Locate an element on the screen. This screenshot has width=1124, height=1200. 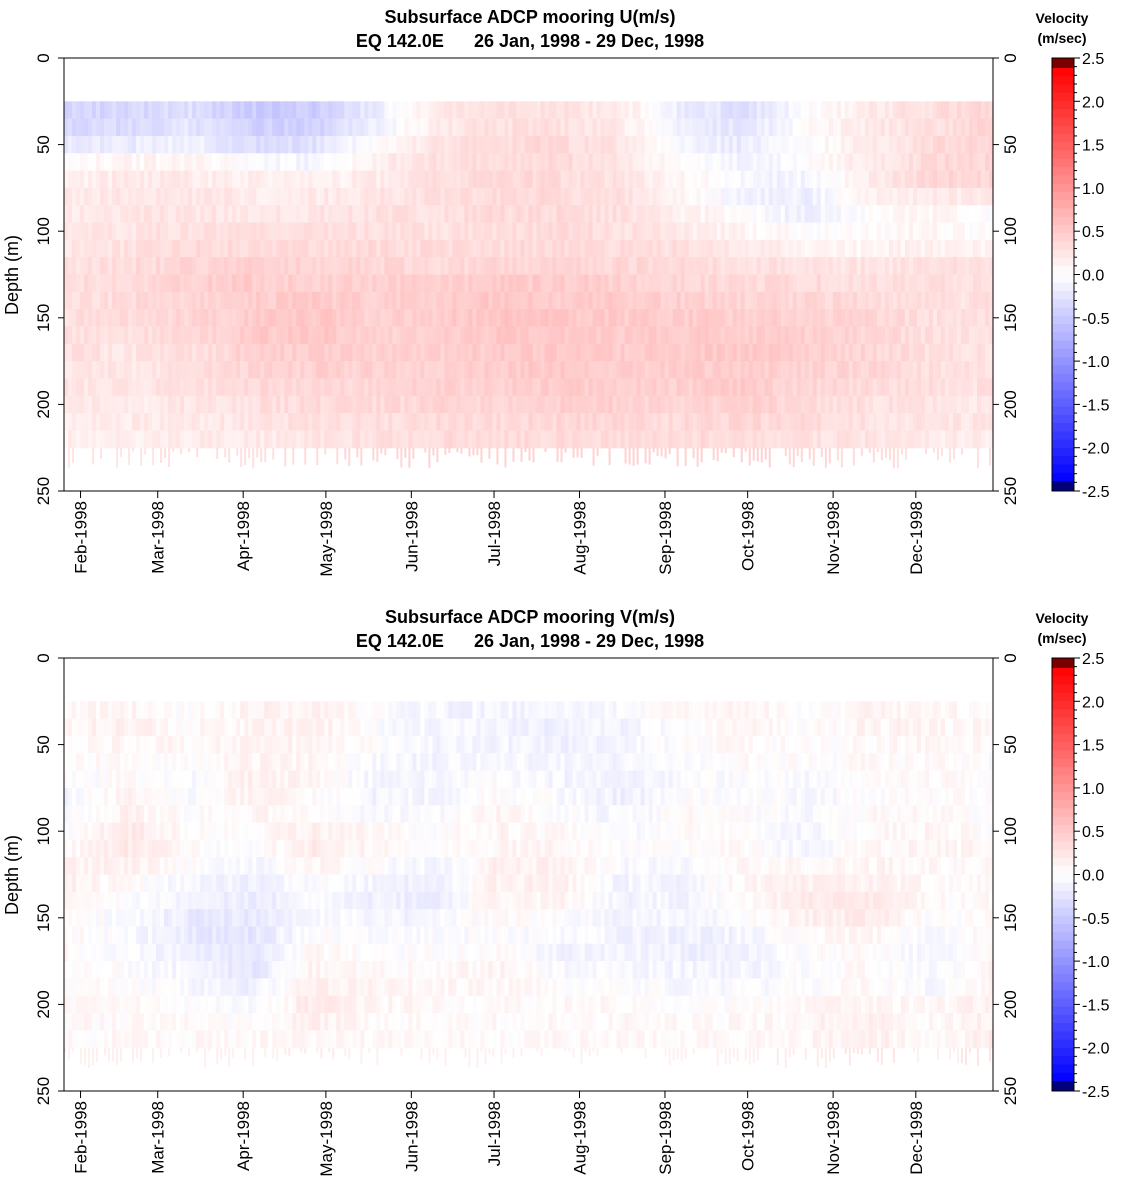
x-tick-label: Nov-1998 is located at coordinates (833, 538).